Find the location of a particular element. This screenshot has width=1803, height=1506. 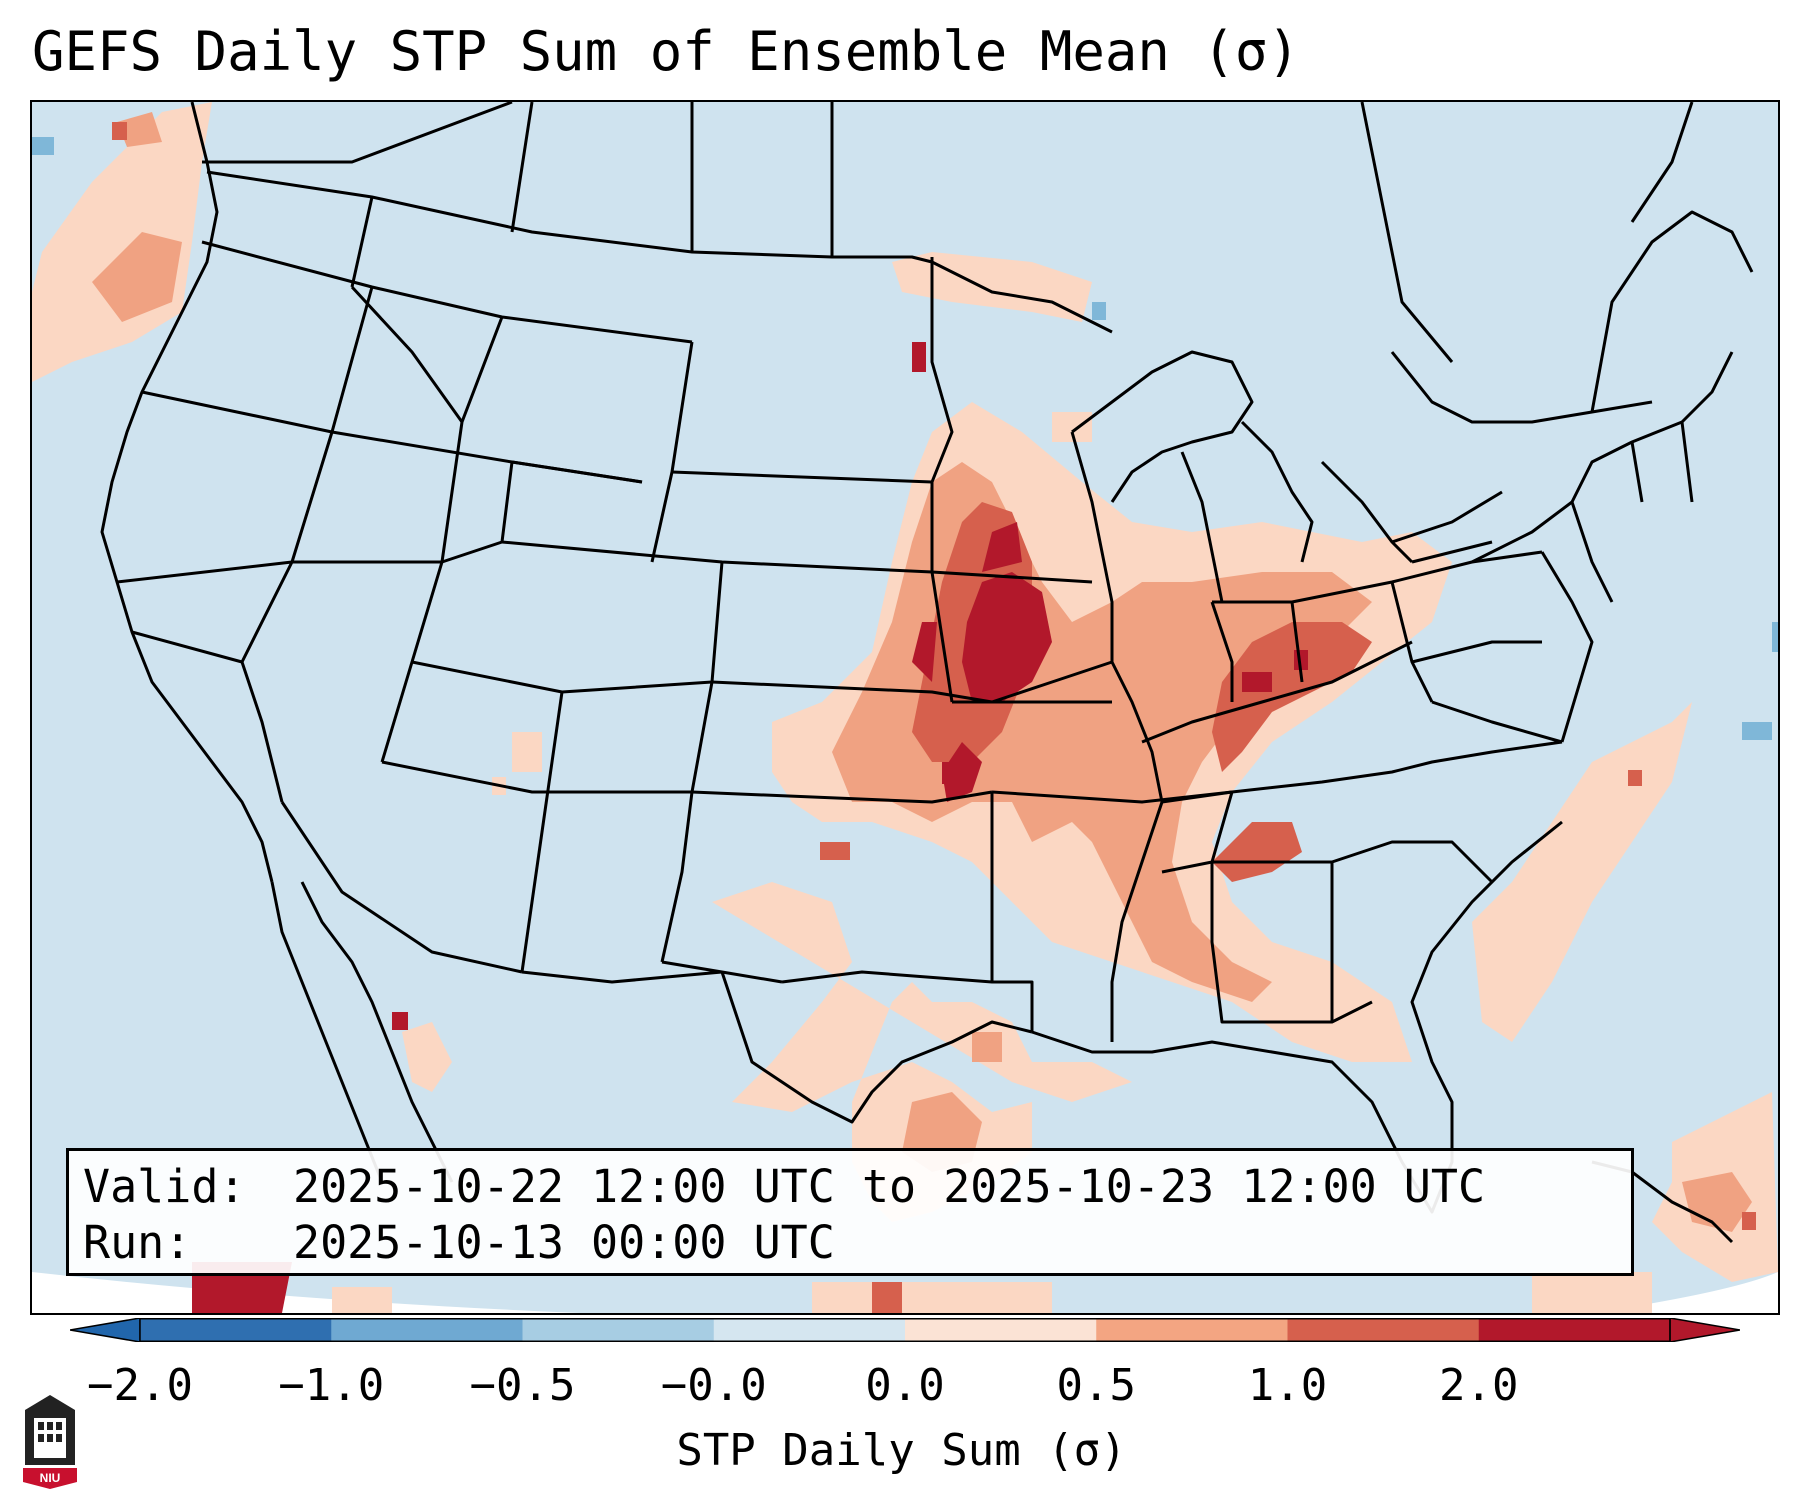

colorbar-ticks: −2.0 −1.0 −0.5 −0.0 0.0 0.5 1.0 2.0 is located at coordinates (901, 1390).